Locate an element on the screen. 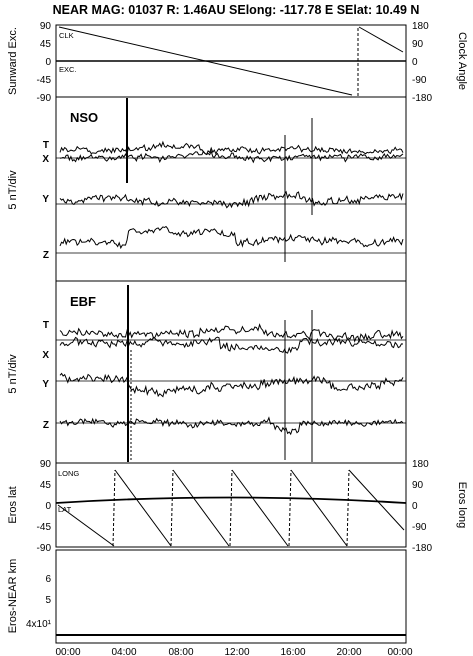 The image size is (473, 656). nso-label: NSO is located at coordinates (84, 117).